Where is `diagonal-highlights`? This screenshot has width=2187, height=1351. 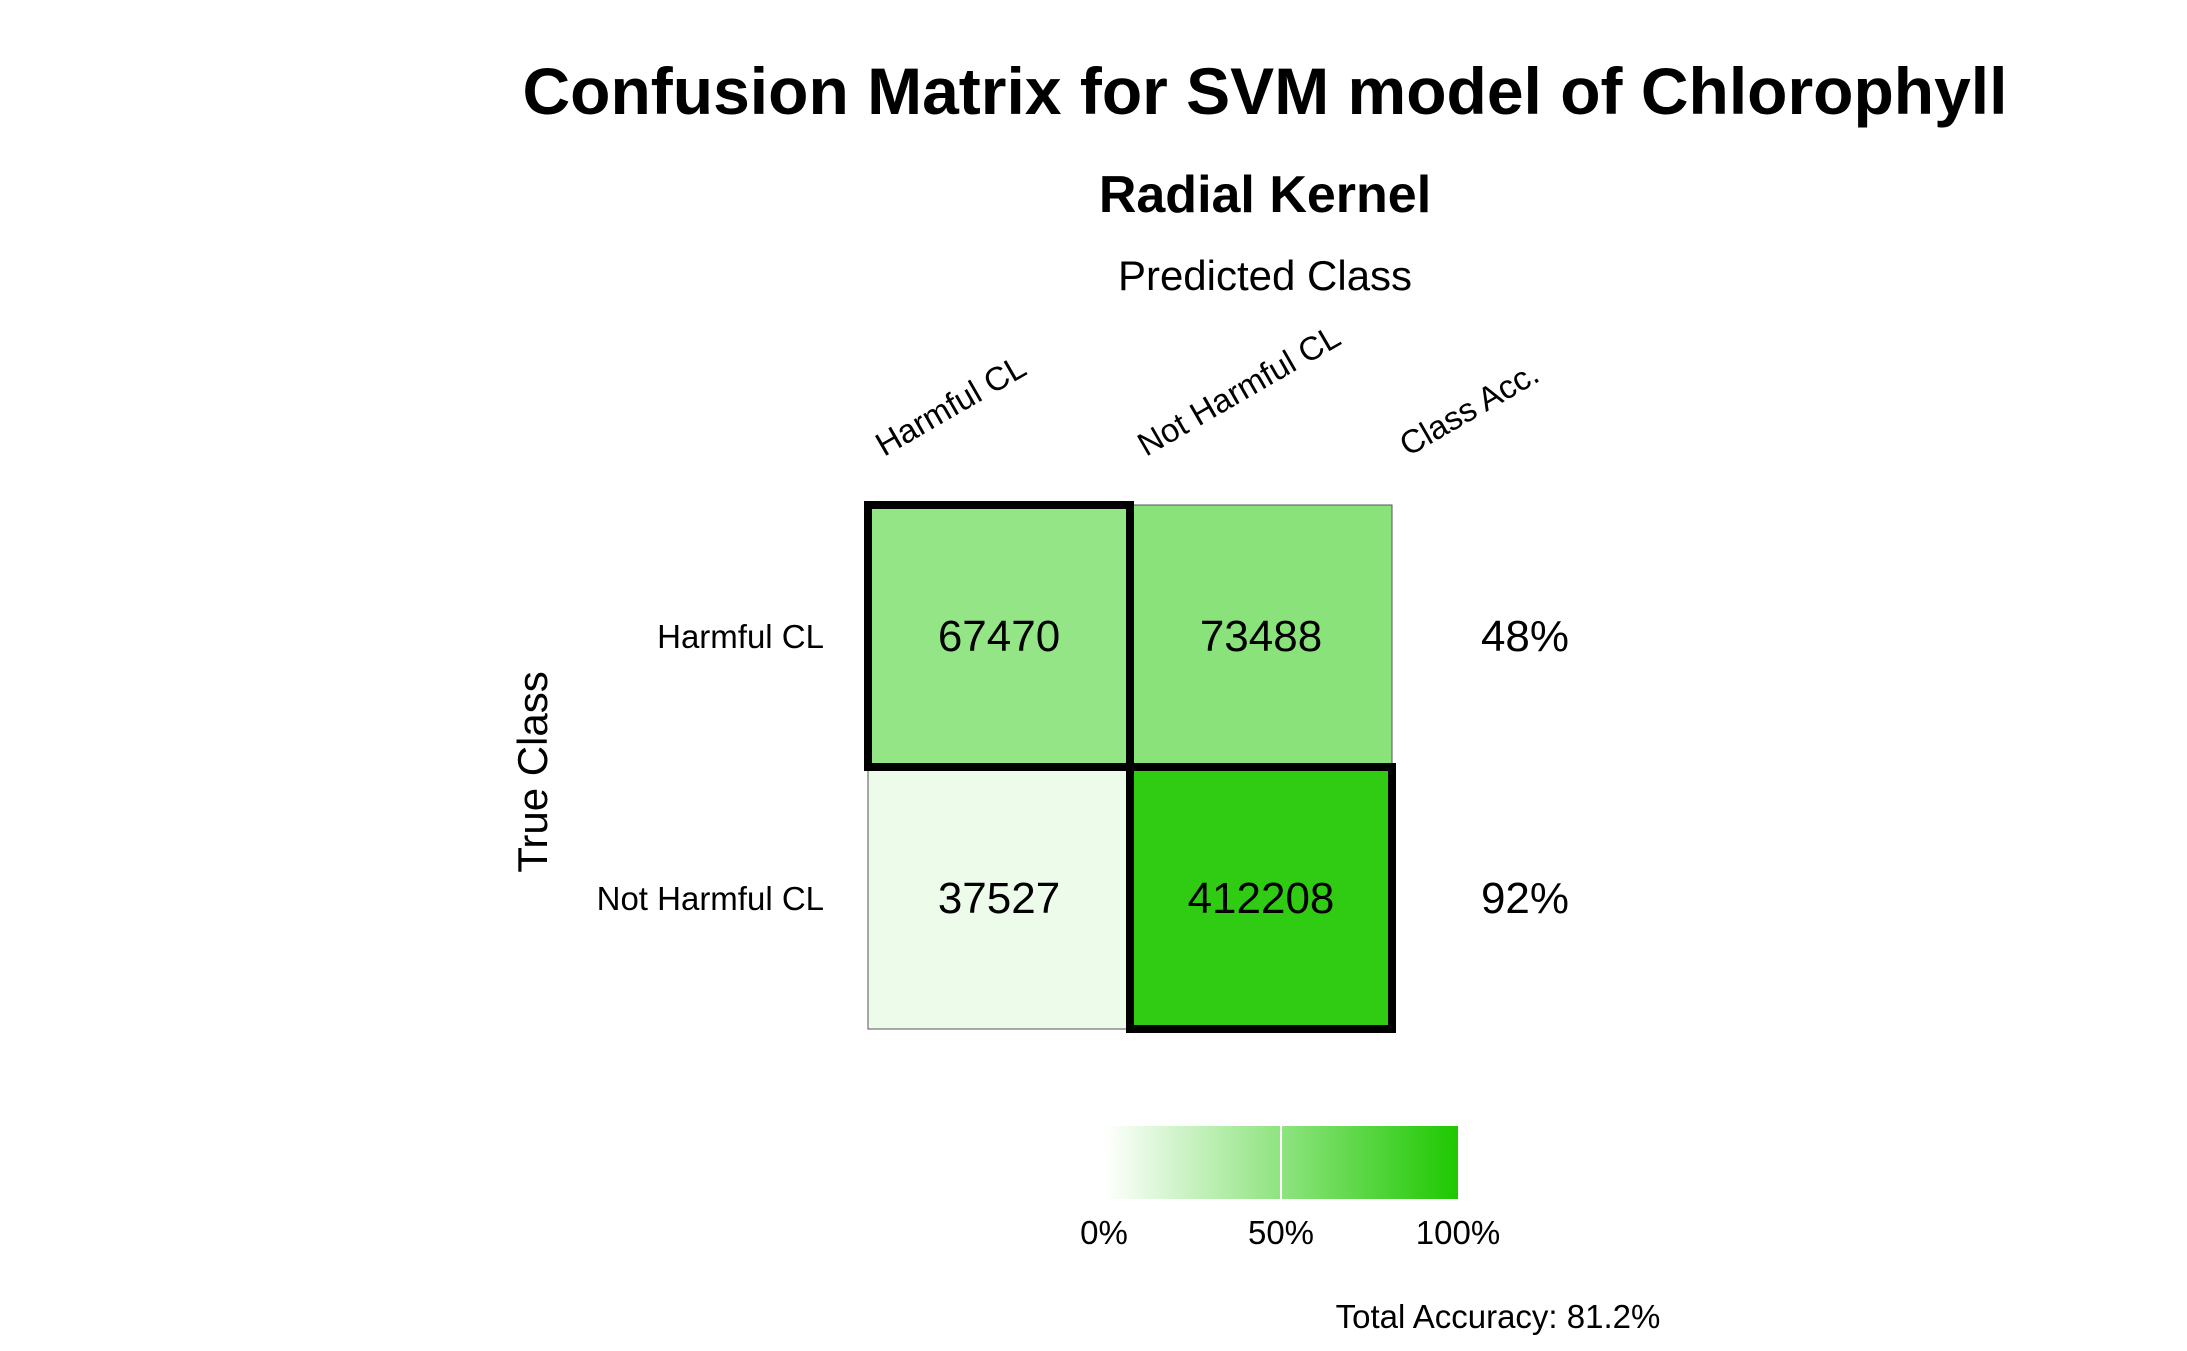
diagonal-highlights is located at coordinates (1130, 767).